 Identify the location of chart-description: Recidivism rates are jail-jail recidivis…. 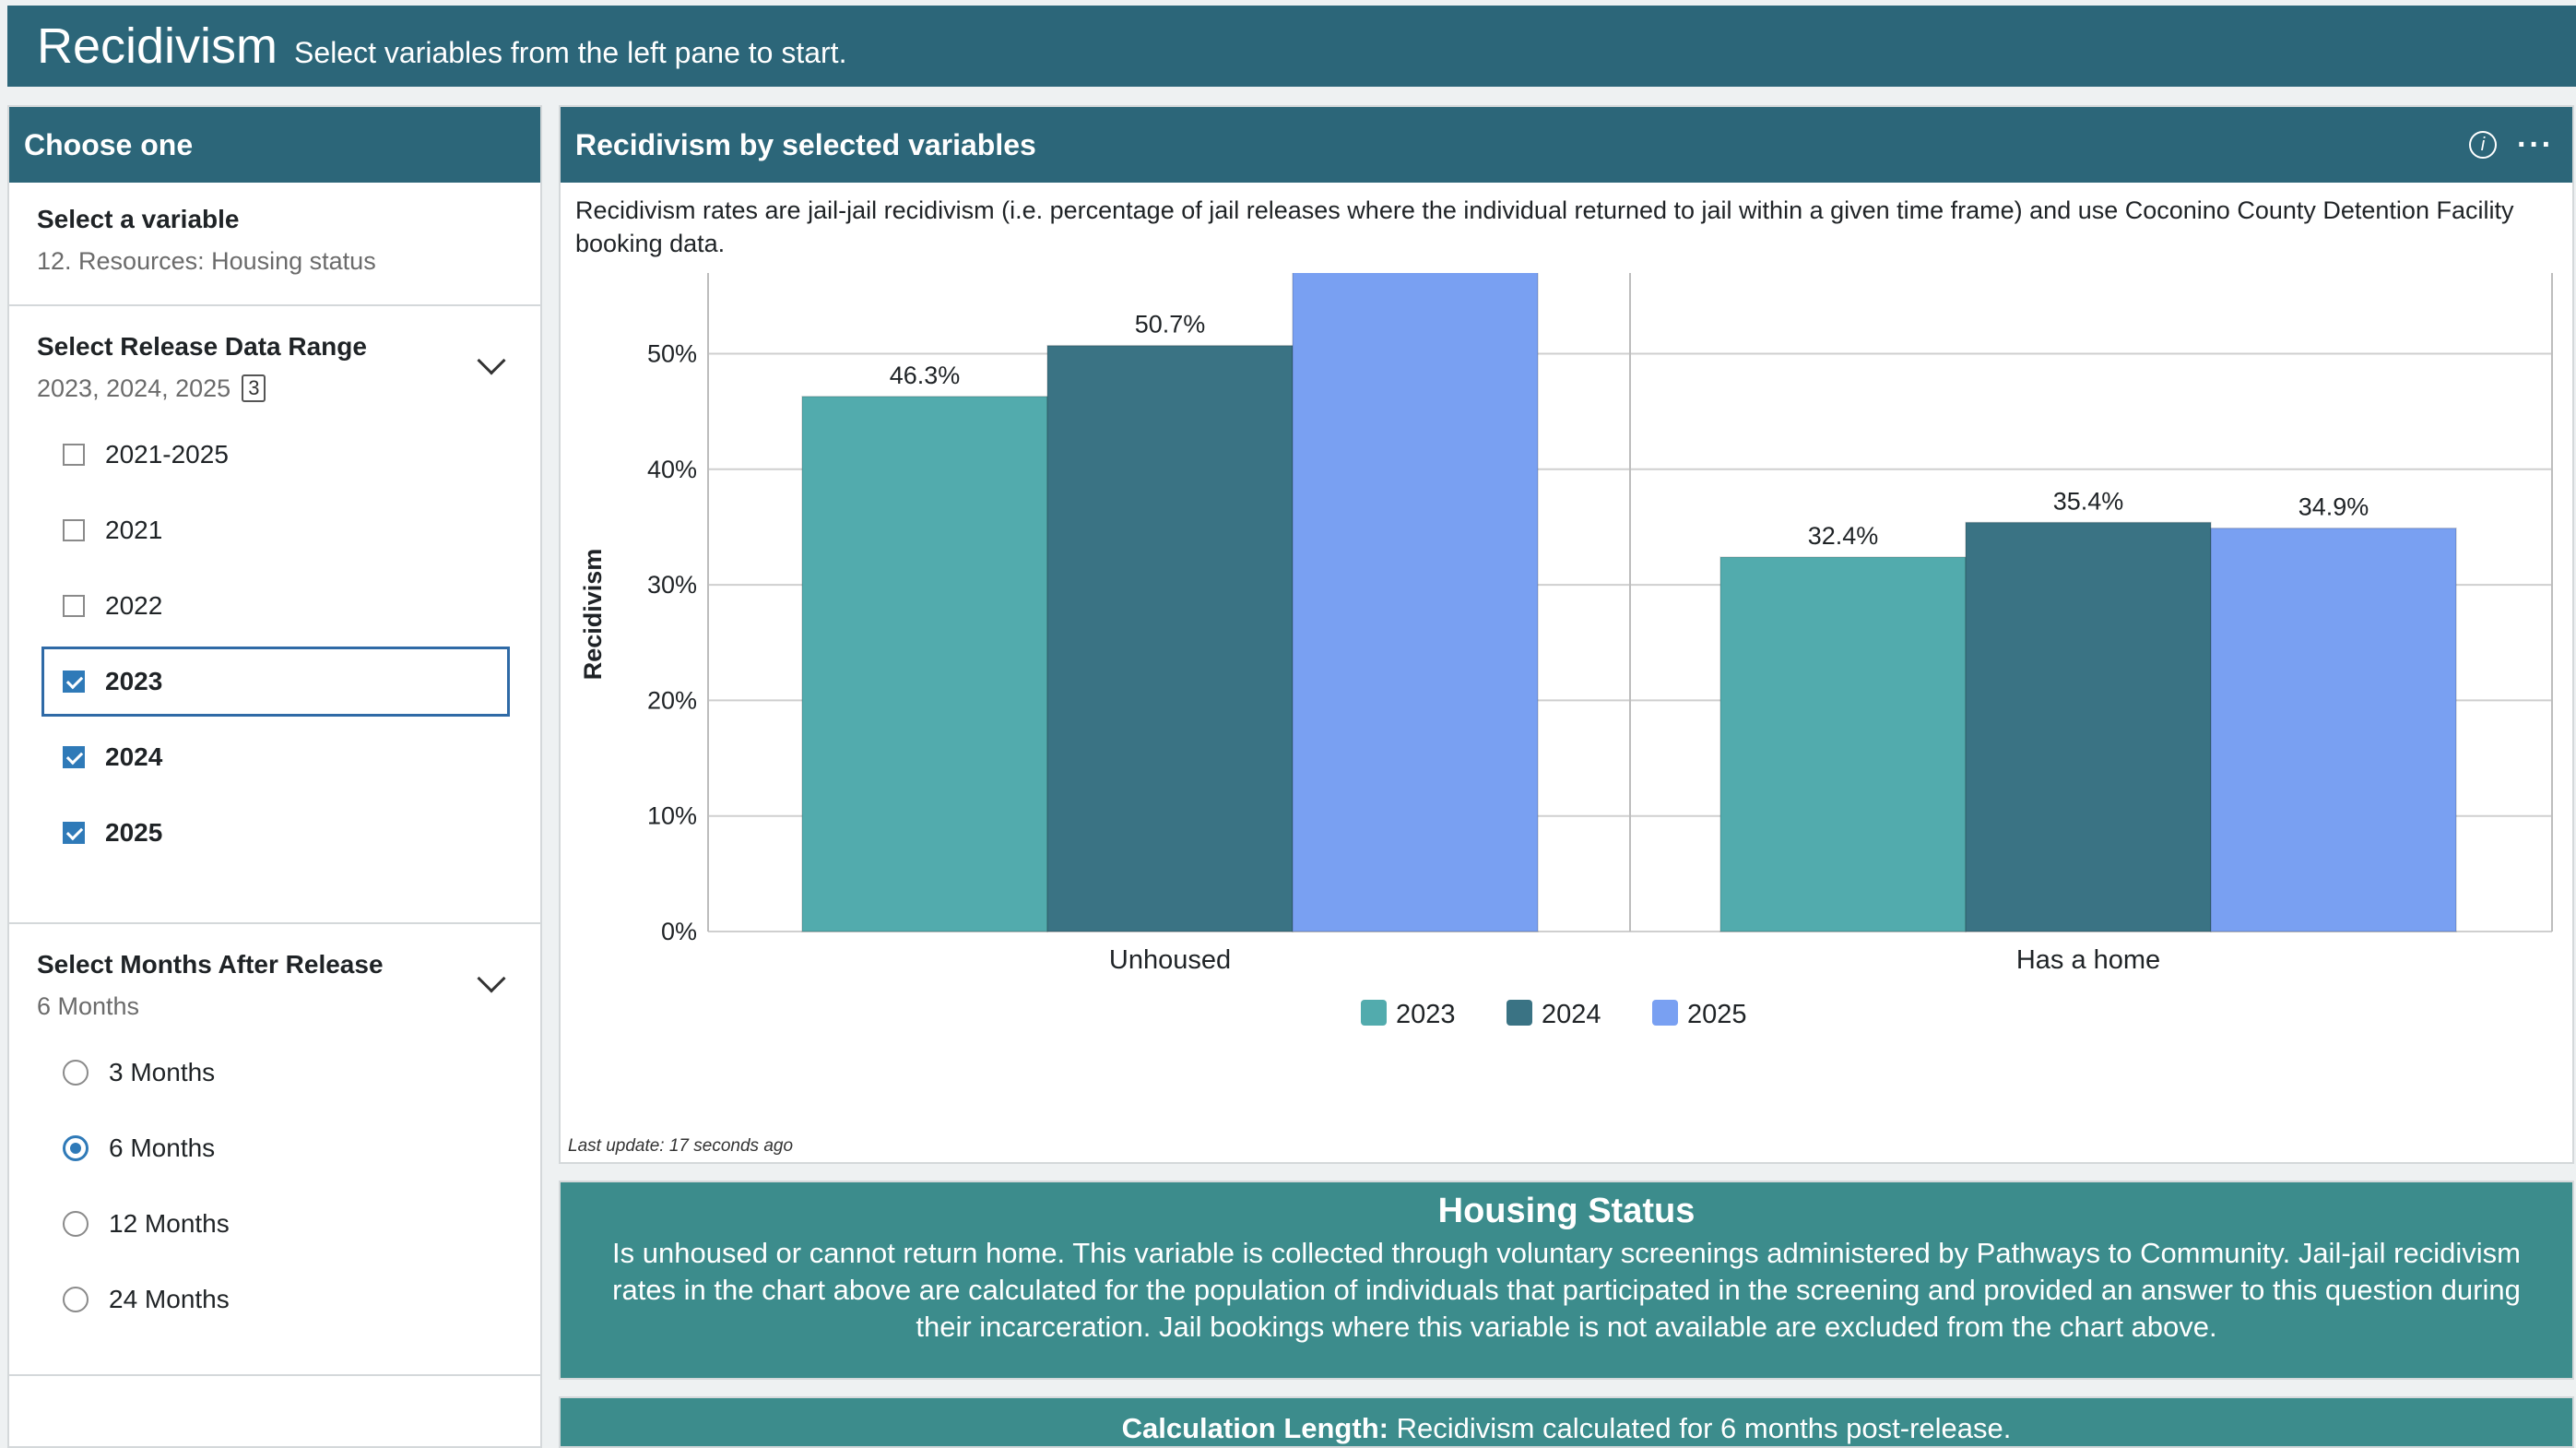
(1544, 226).